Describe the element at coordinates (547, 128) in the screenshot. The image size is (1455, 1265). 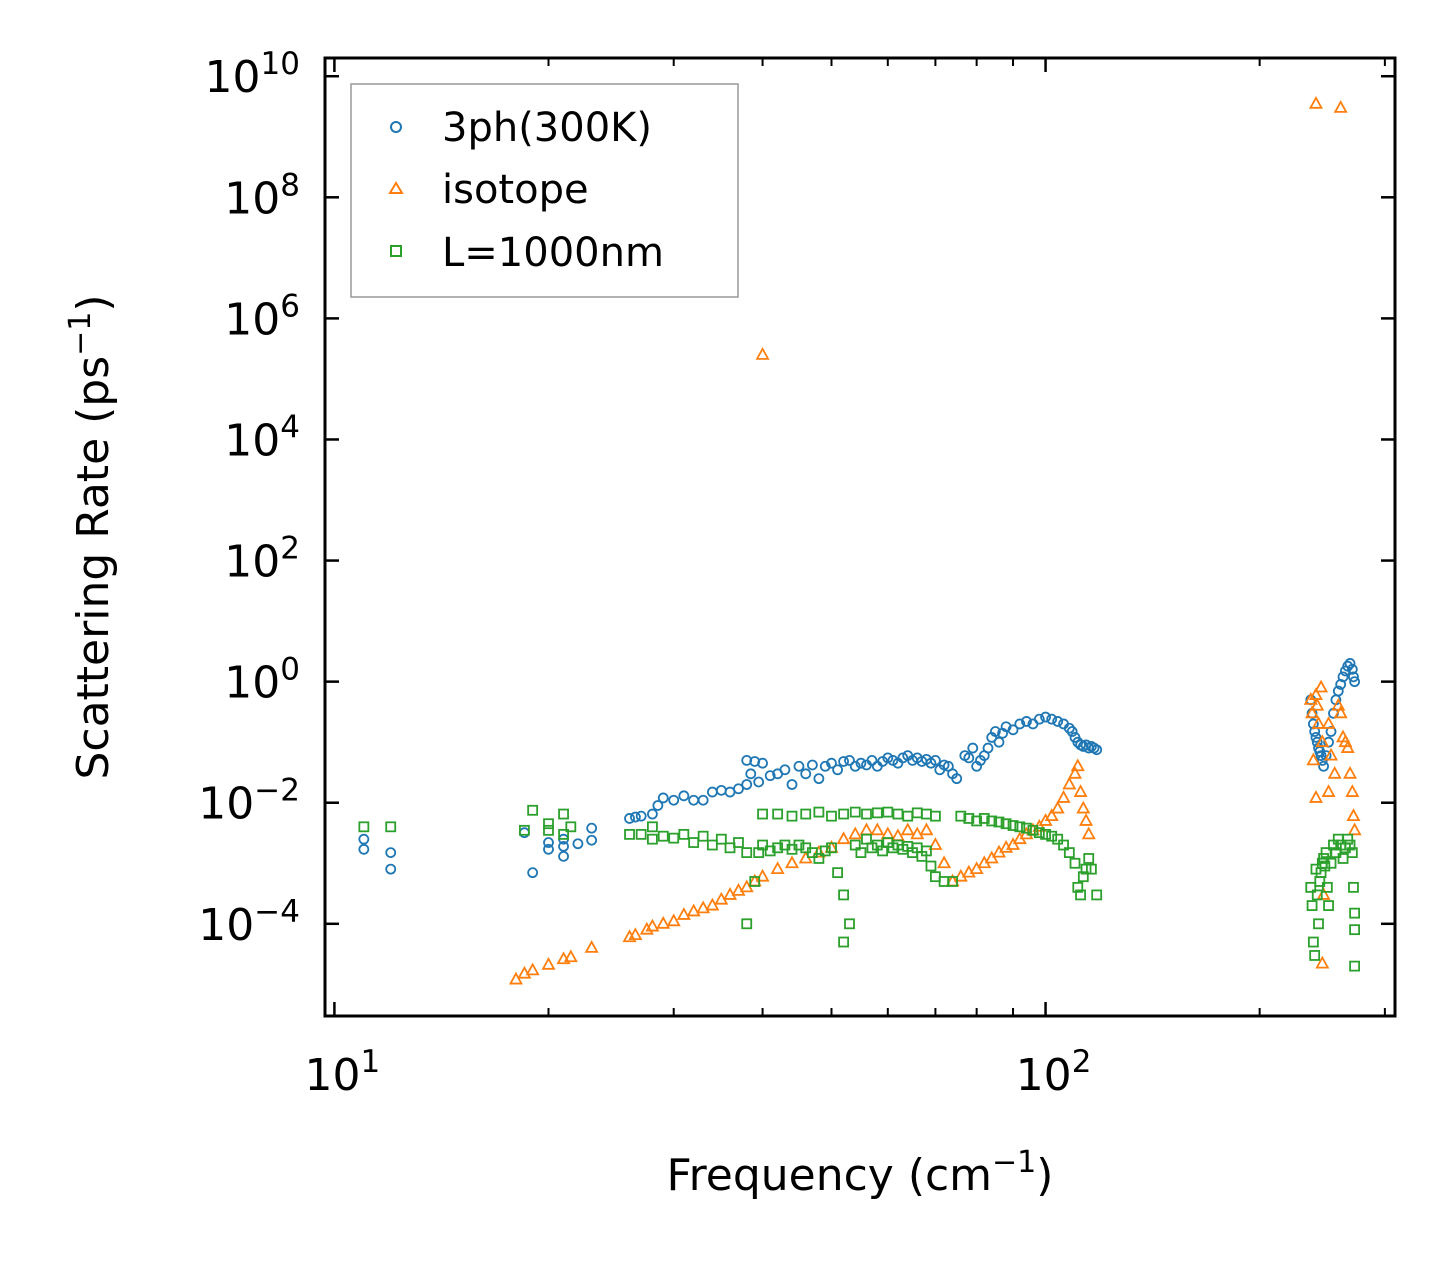
I see `legend-label-3ph: 3ph(300K)` at that location.